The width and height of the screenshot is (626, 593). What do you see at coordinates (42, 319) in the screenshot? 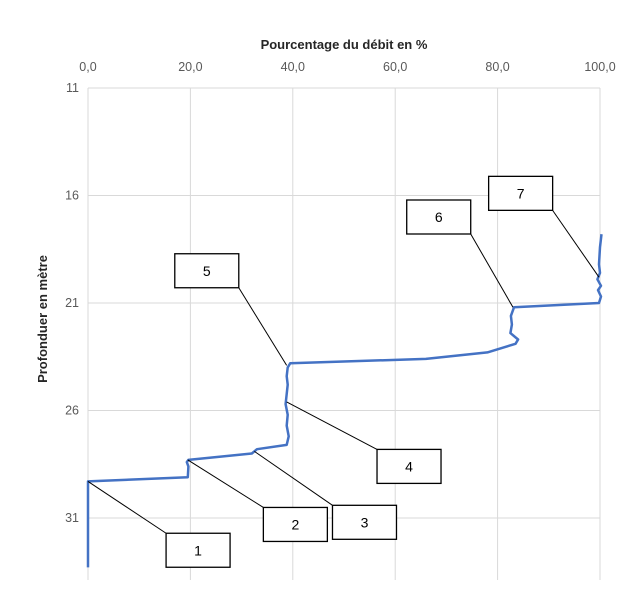
I see `y-axis-title: Profonduer en mètre` at bounding box center [42, 319].